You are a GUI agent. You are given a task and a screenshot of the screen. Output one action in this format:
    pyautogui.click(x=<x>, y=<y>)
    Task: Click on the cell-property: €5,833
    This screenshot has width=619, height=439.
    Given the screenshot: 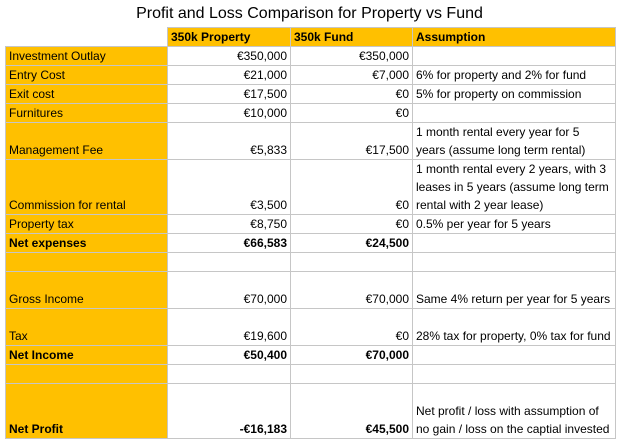 What is the action you would take?
    pyautogui.click(x=229, y=141)
    